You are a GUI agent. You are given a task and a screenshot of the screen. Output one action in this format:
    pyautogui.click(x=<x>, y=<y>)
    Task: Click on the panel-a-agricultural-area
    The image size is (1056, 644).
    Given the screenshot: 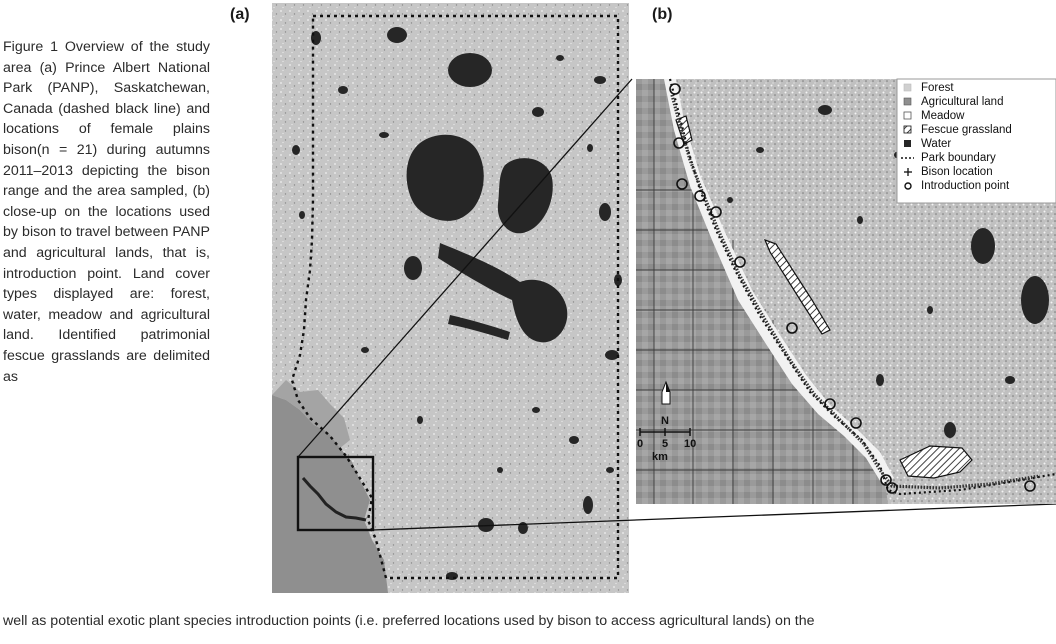 What is the action you would take?
    pyautogui.click(x=330, y=494)
    